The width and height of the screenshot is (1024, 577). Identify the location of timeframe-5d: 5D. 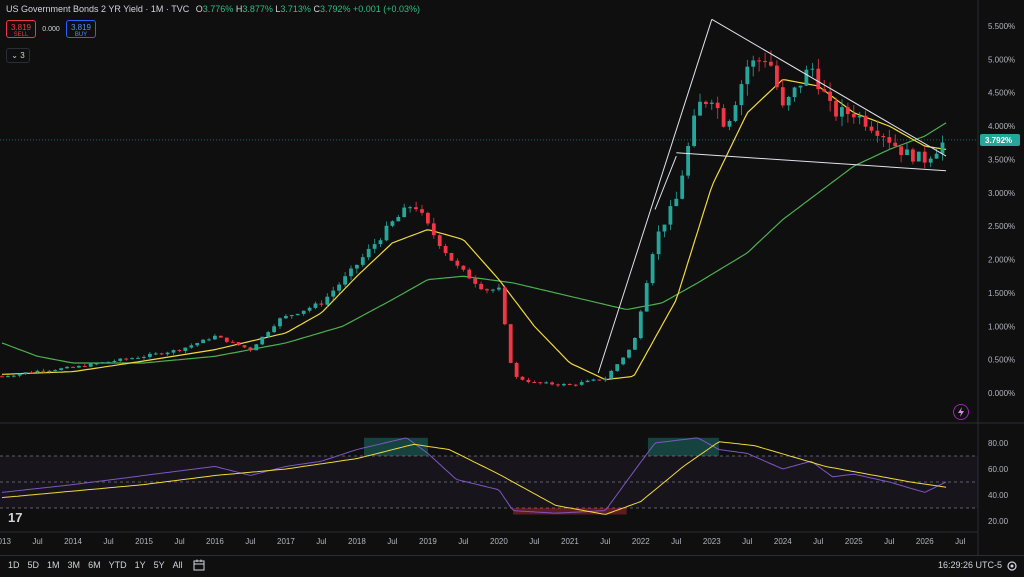
(33, 565).